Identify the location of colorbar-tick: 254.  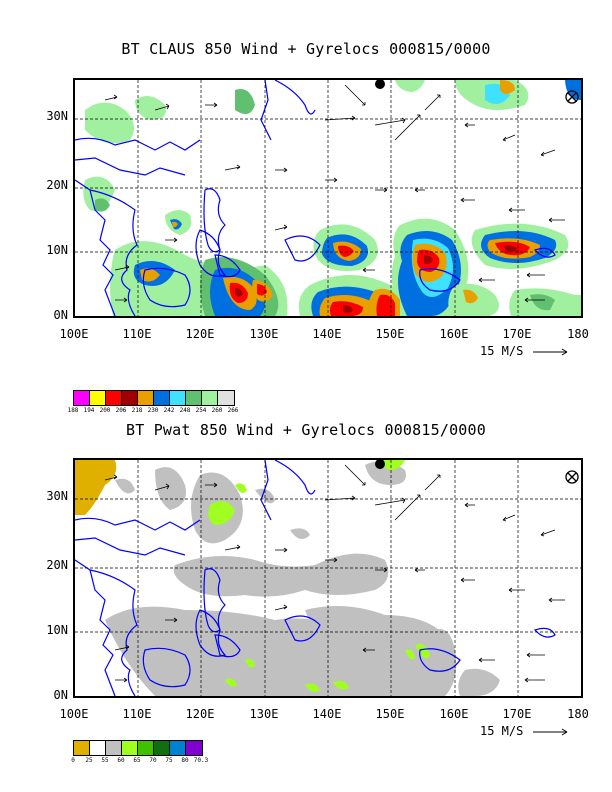
(201, 410).